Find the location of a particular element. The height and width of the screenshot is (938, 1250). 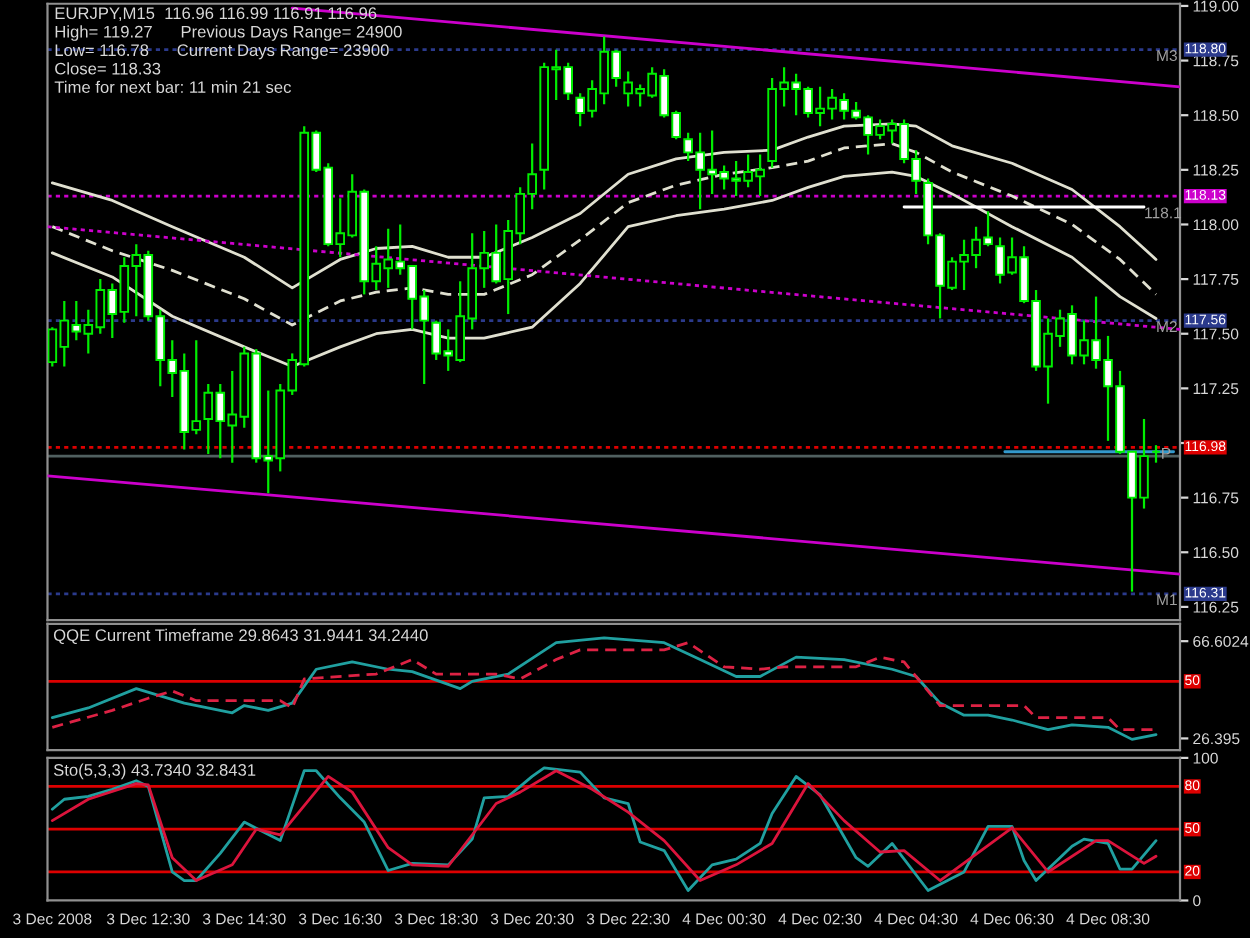

annotation: Time for next bar: 11 min 21 sec is located at coordinates (172, 87).